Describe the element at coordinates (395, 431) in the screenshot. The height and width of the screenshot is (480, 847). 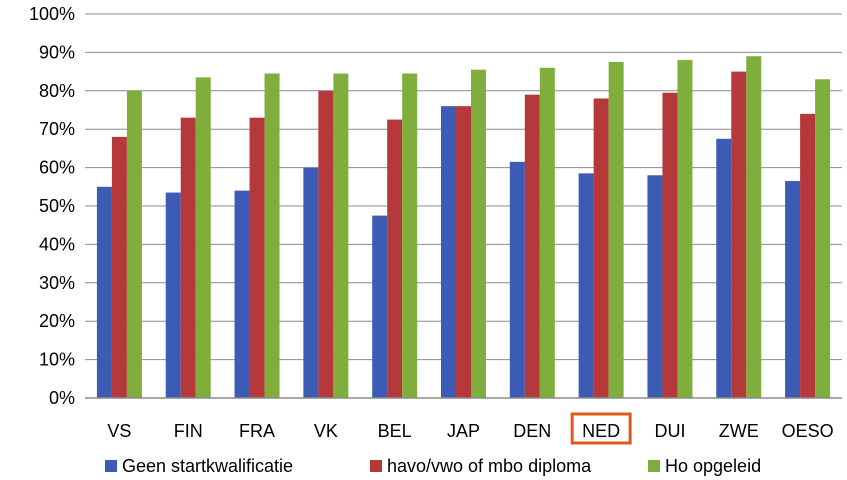
I see `x-tick-label: BEL` at that location.